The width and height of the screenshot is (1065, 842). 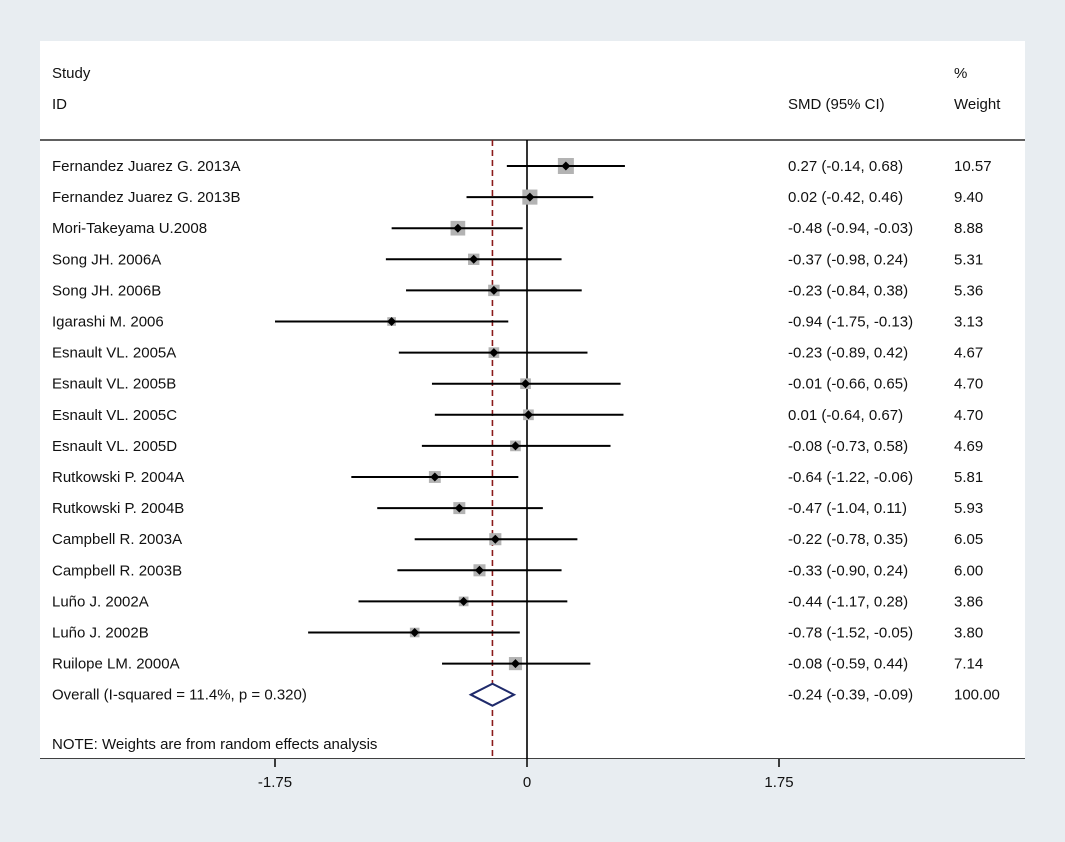 What do you see at coordinates (968, 570) in the screenshot?
I see `weight-text: 6.00` at bounding box center [968, 570].